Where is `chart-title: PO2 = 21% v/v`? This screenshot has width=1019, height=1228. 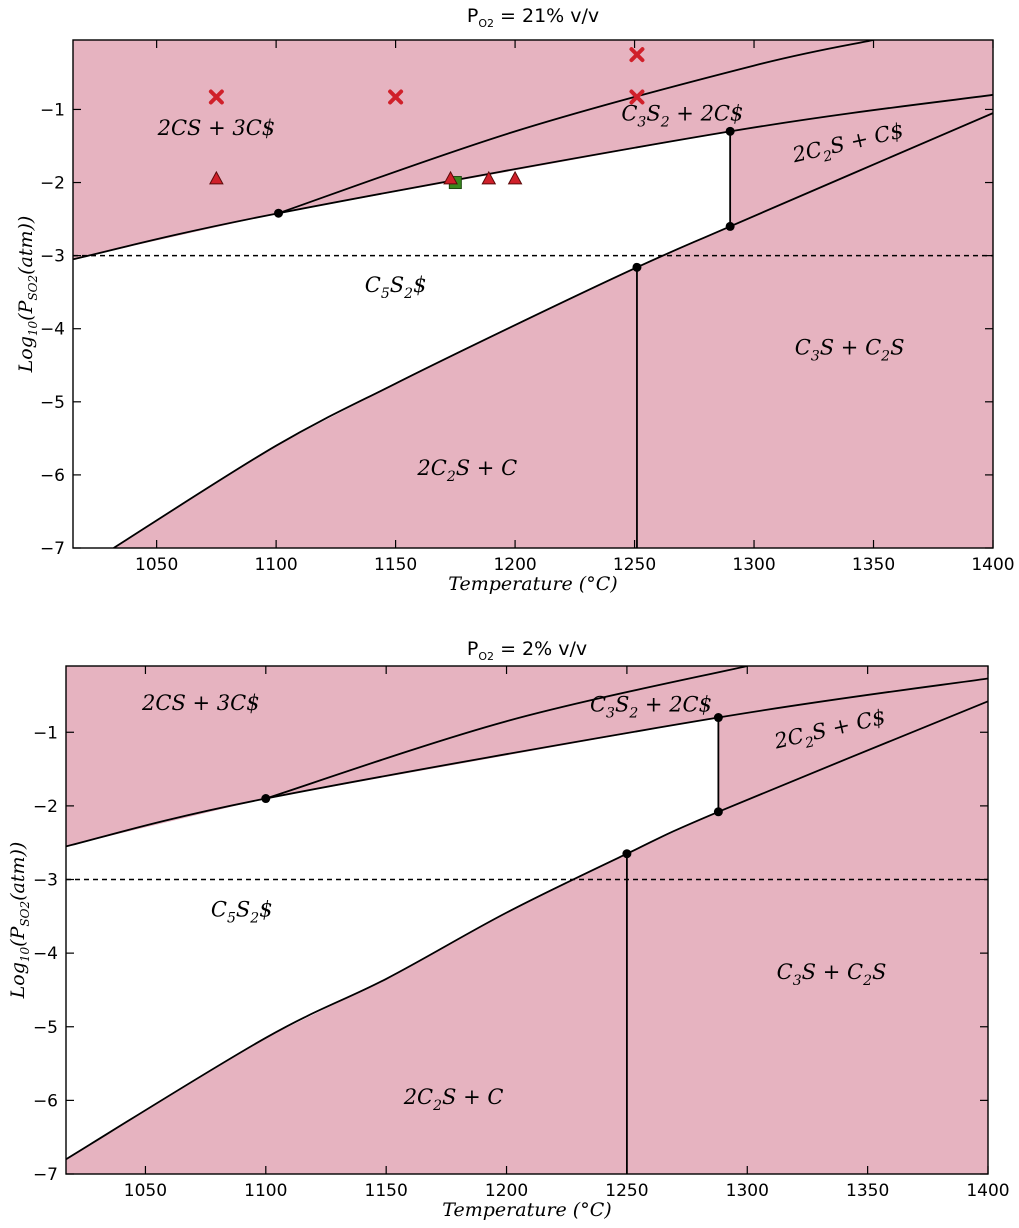
chart-title: PO2 = 21% v/v is located at coordinates (533, 17).